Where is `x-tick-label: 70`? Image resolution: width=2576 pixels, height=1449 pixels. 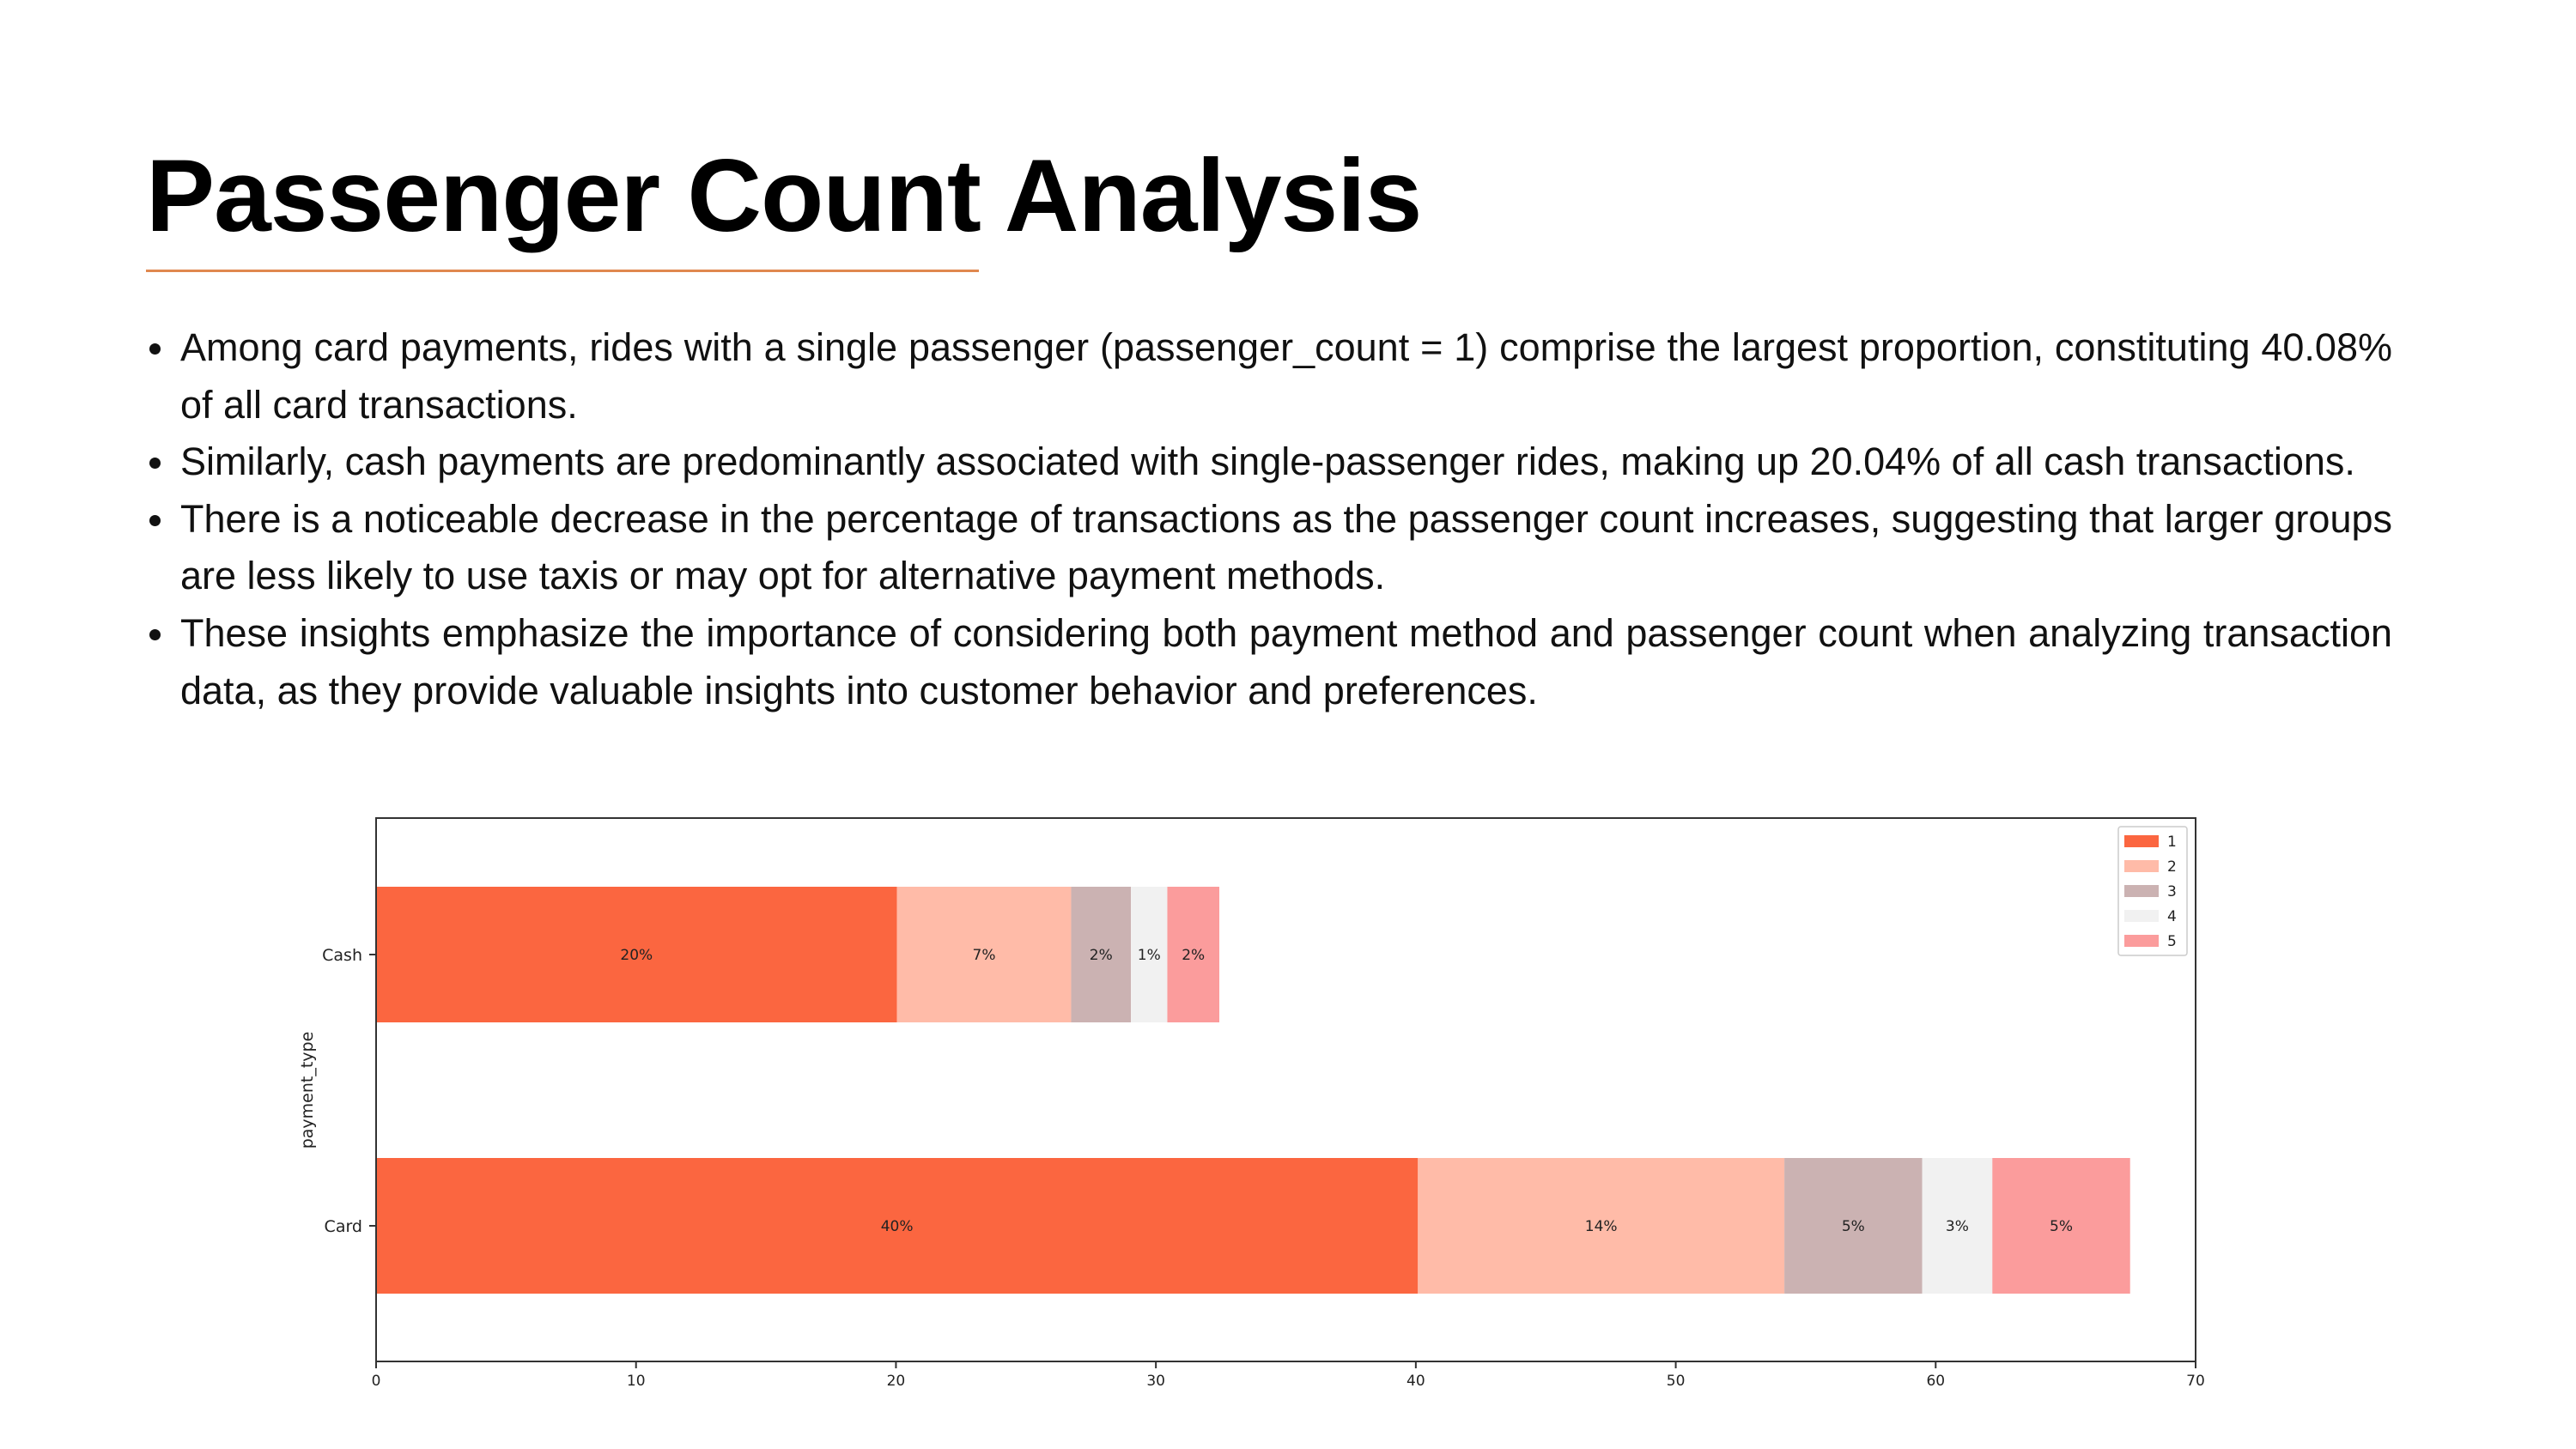
x-tick-label: 70 is located at coordinates (2195, 1381).